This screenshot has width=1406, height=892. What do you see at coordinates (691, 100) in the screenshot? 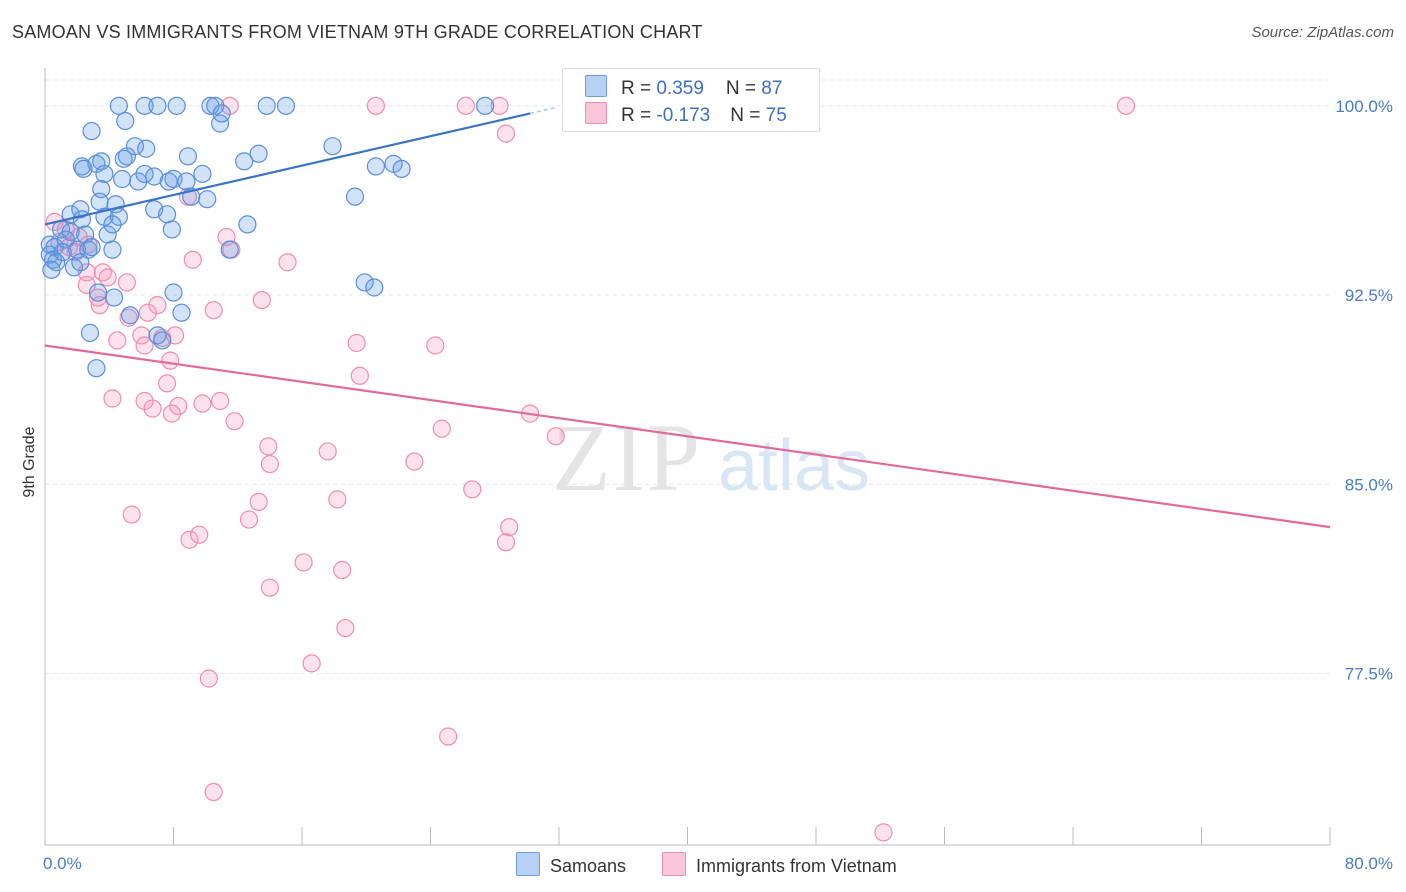
I see `correlation-legend: R = 0.359 N = 87 R = -0.173 N = 75` at bounding box center [691, 100].